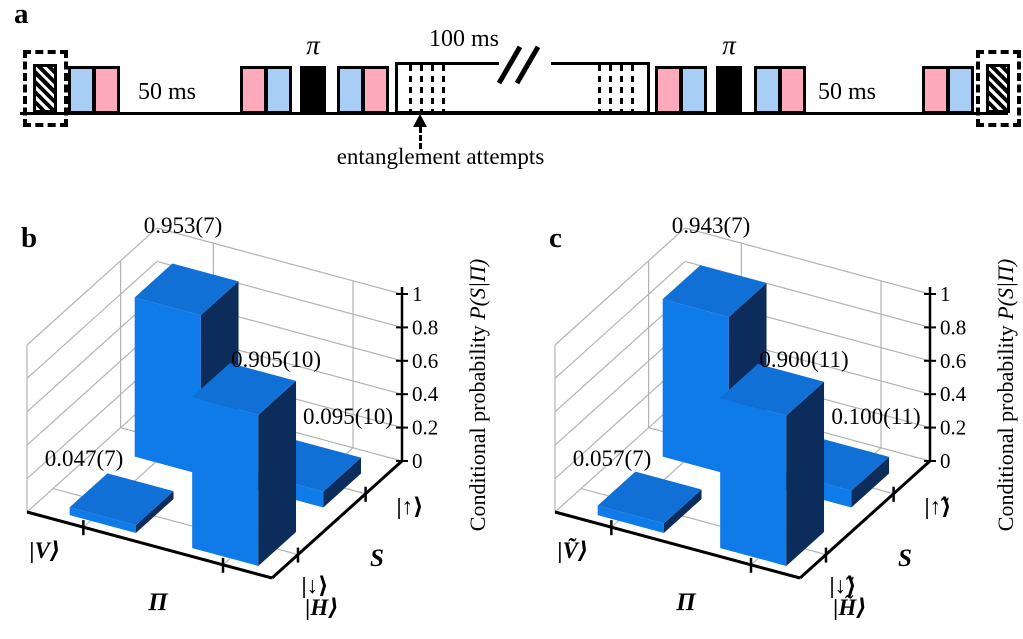 This screenshot has height=639, width=1023. Describe the element at coordinates (555, 238) in the screenshot. I see `panel-label: c` at that location.